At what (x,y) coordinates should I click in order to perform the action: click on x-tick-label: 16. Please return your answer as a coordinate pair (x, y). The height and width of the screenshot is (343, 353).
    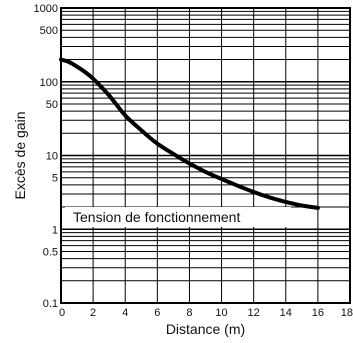
    Looking at the image, I should click on (318, 313).